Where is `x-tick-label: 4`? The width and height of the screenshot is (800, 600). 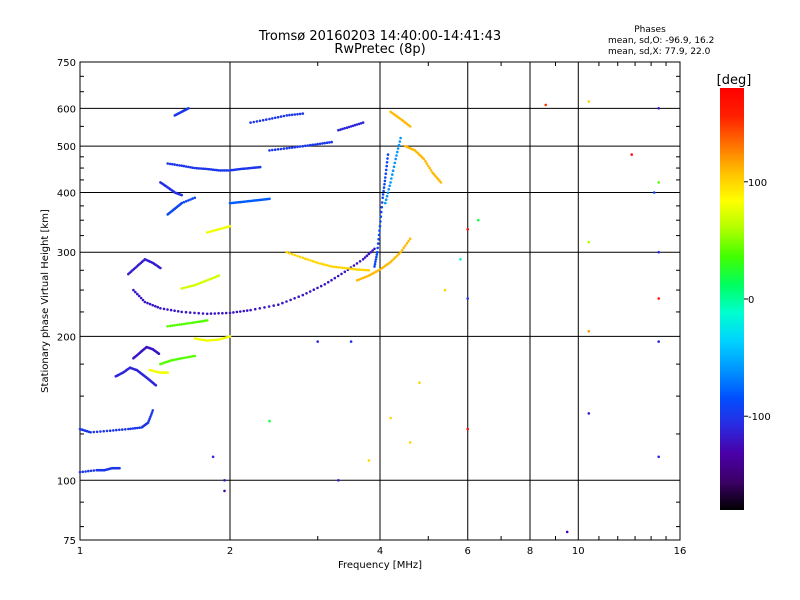 x-tick-label: 4 is located at coordinates (380, 551).